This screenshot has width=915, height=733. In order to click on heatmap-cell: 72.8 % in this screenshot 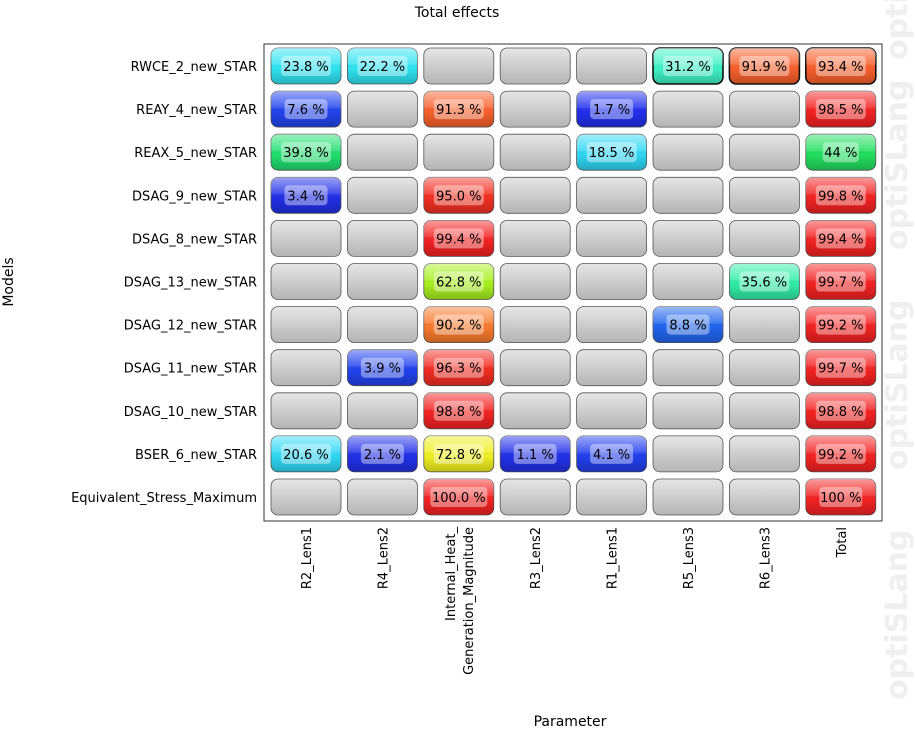, I will do `click(459, 454)`.